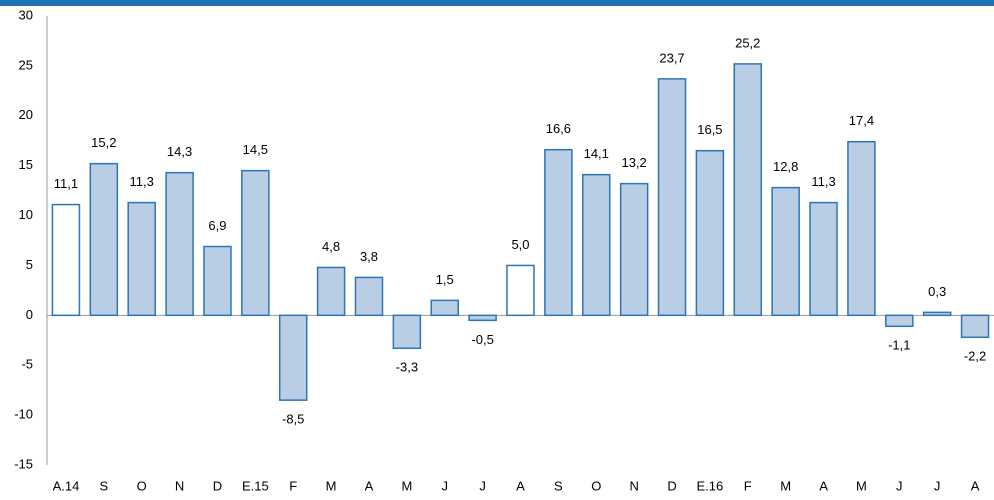 This screenshot has width=994, height=500. What do you see at coordinates (27, 364) in the screenshot?
I see `y-tick-label: -5` at bounding box center [27, 364].